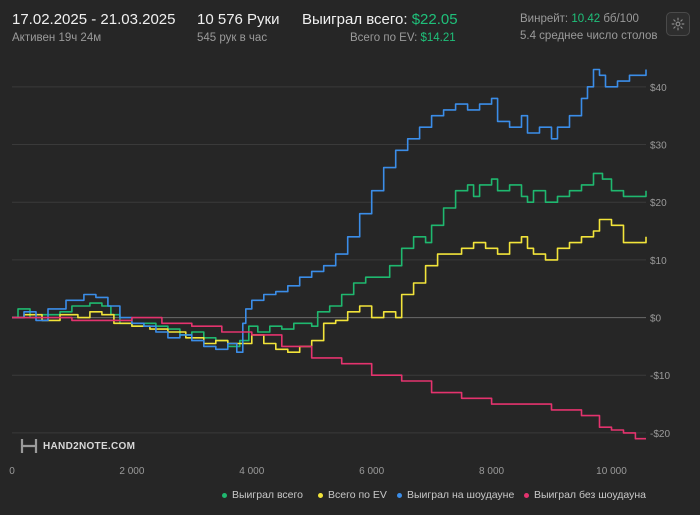 This screenshot has width=700, height=515. I want to click on legend-item-ev-total: Всего по EV, so click(352, 495).